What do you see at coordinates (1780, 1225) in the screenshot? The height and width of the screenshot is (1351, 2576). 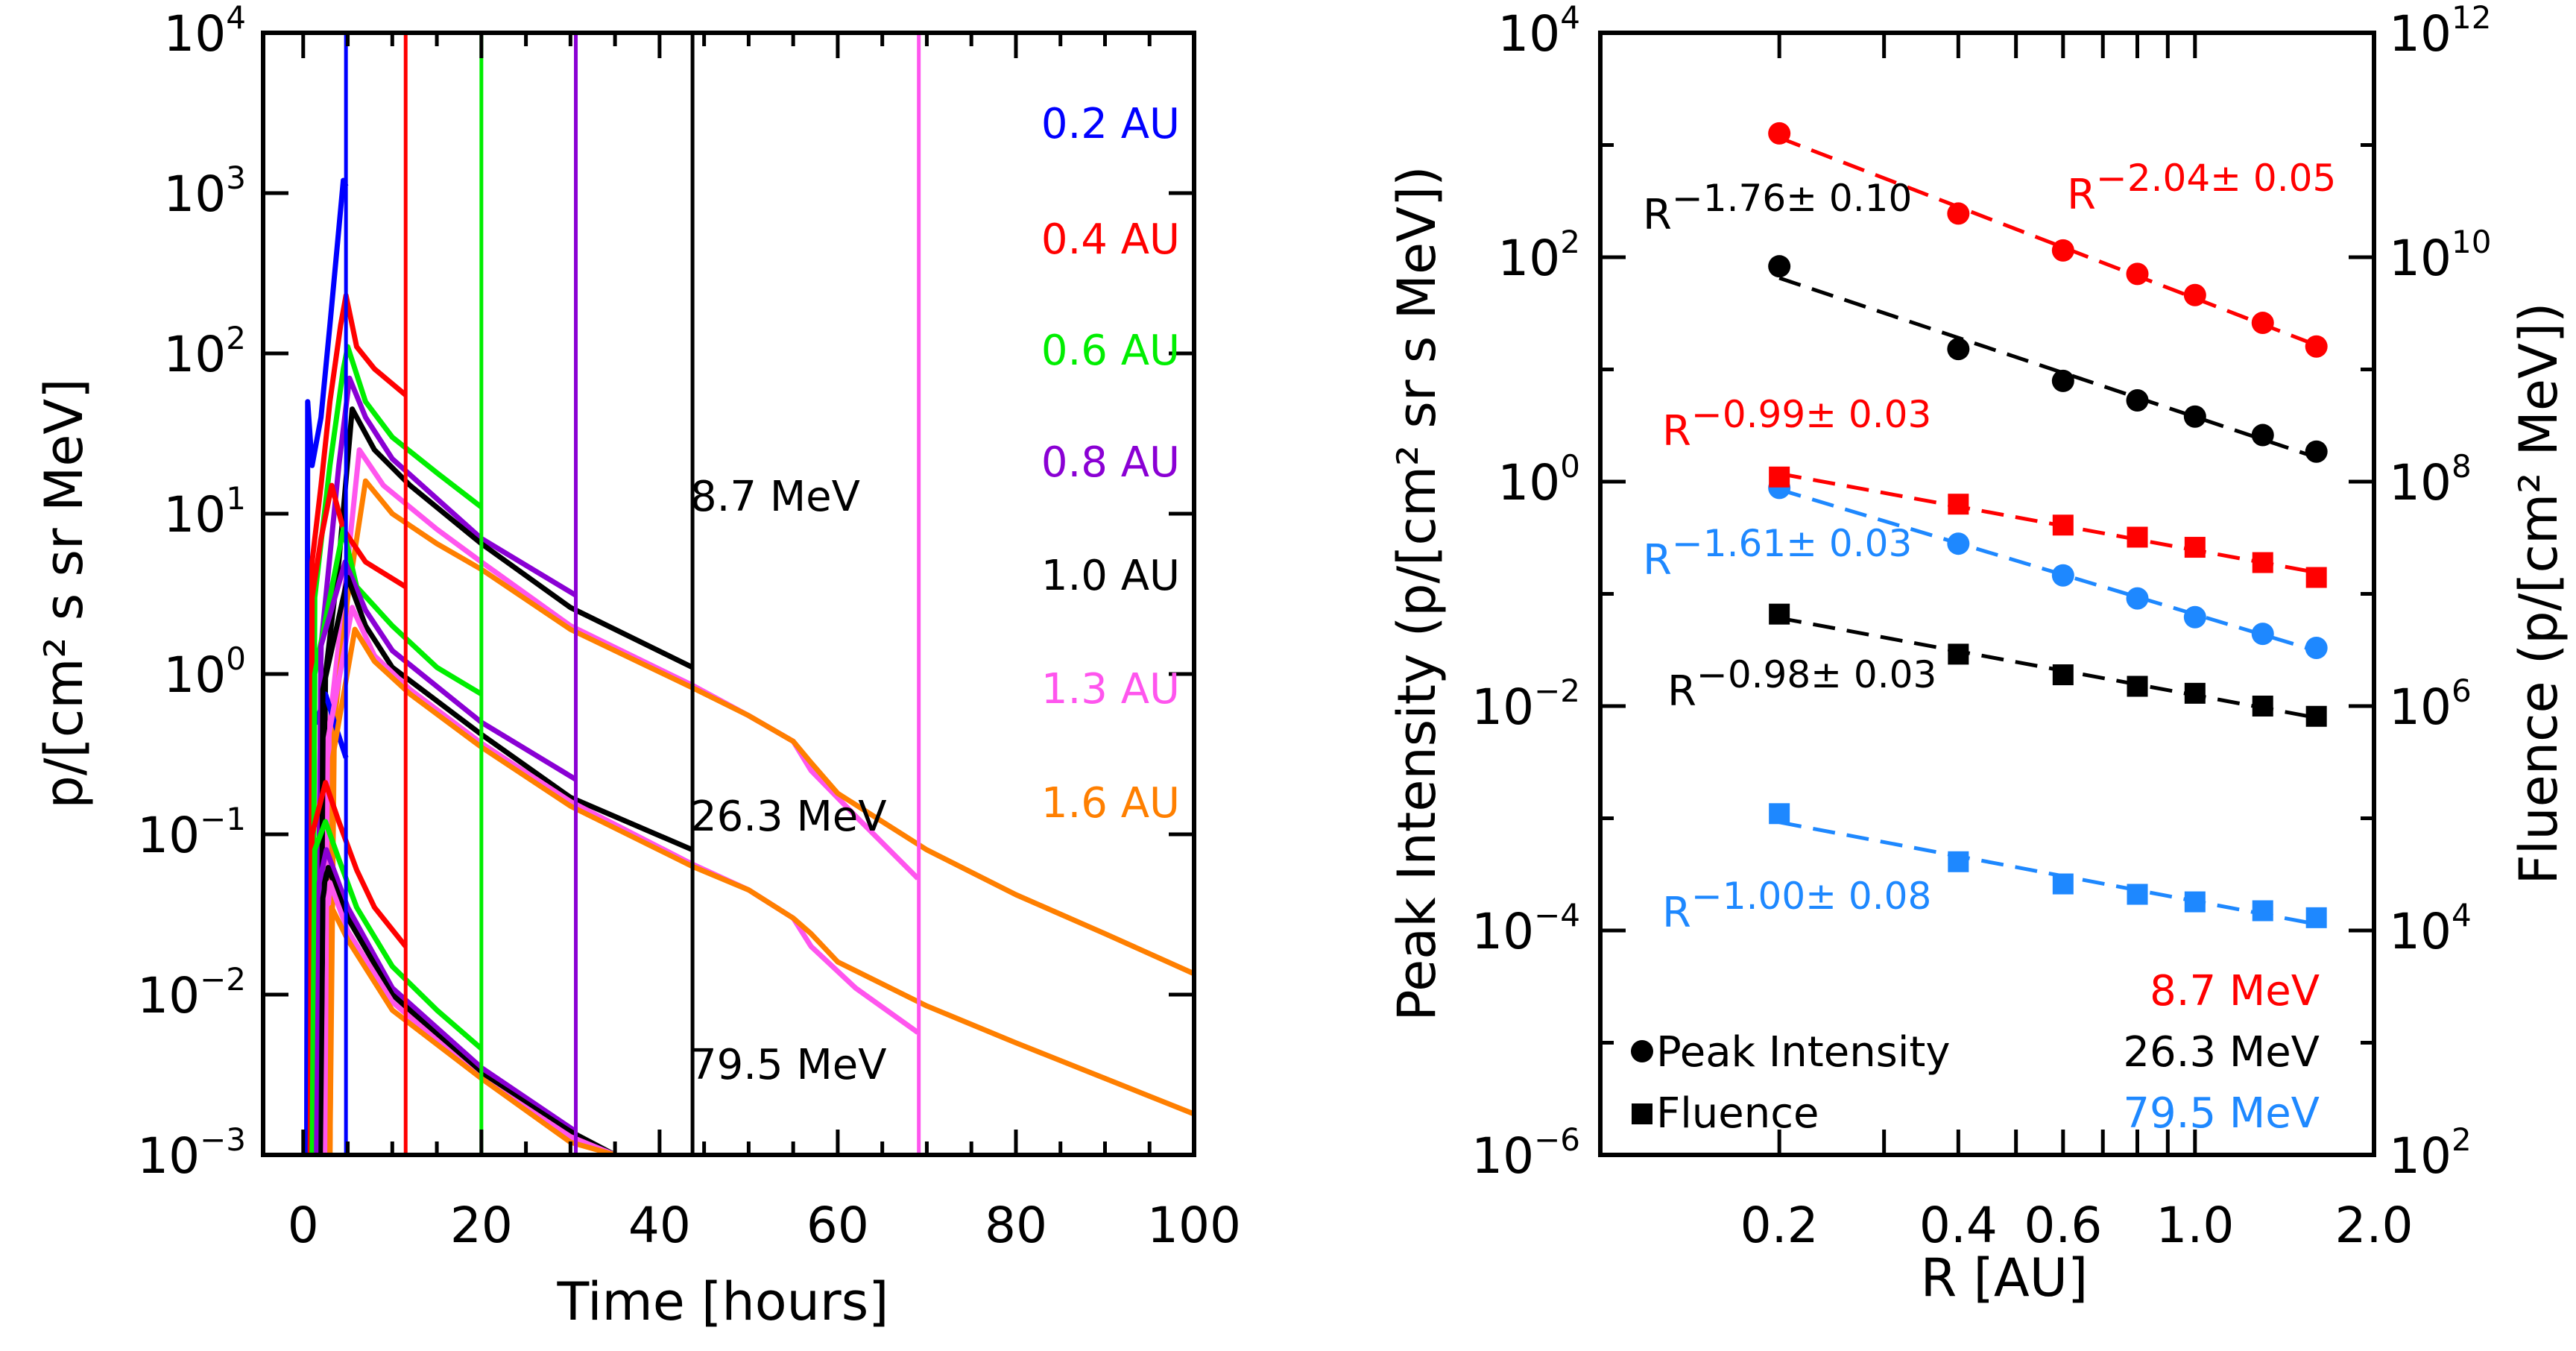 I see `x-tick-label: 0.2` at bounding box center [1780, 1225].